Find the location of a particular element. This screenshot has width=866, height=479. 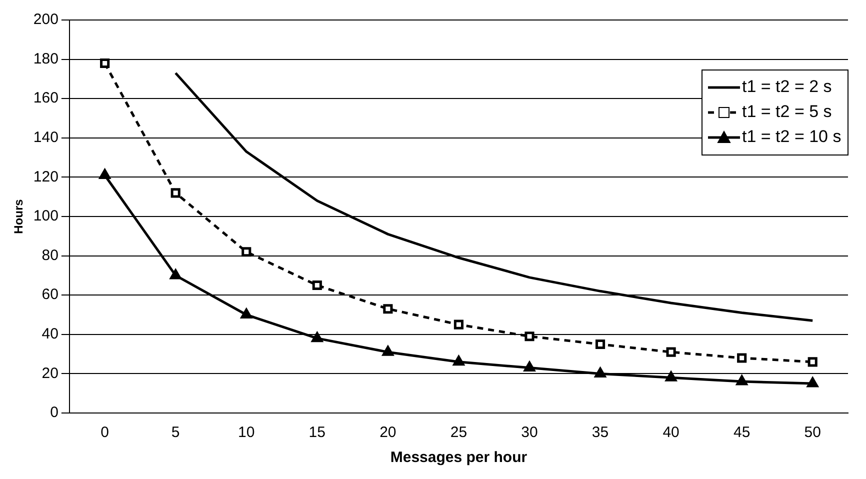

y-axis-title: Hours is located at coordinates (19, 216).